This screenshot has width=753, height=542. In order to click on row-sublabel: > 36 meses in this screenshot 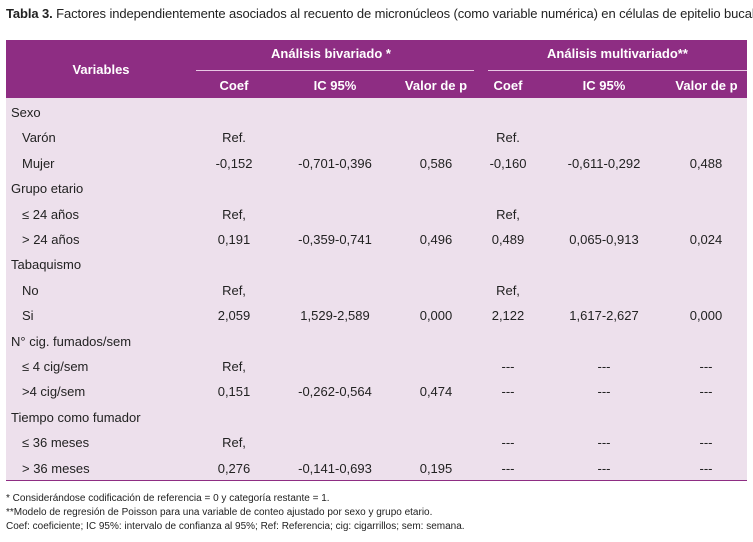, I will do `click(56, 468)`.